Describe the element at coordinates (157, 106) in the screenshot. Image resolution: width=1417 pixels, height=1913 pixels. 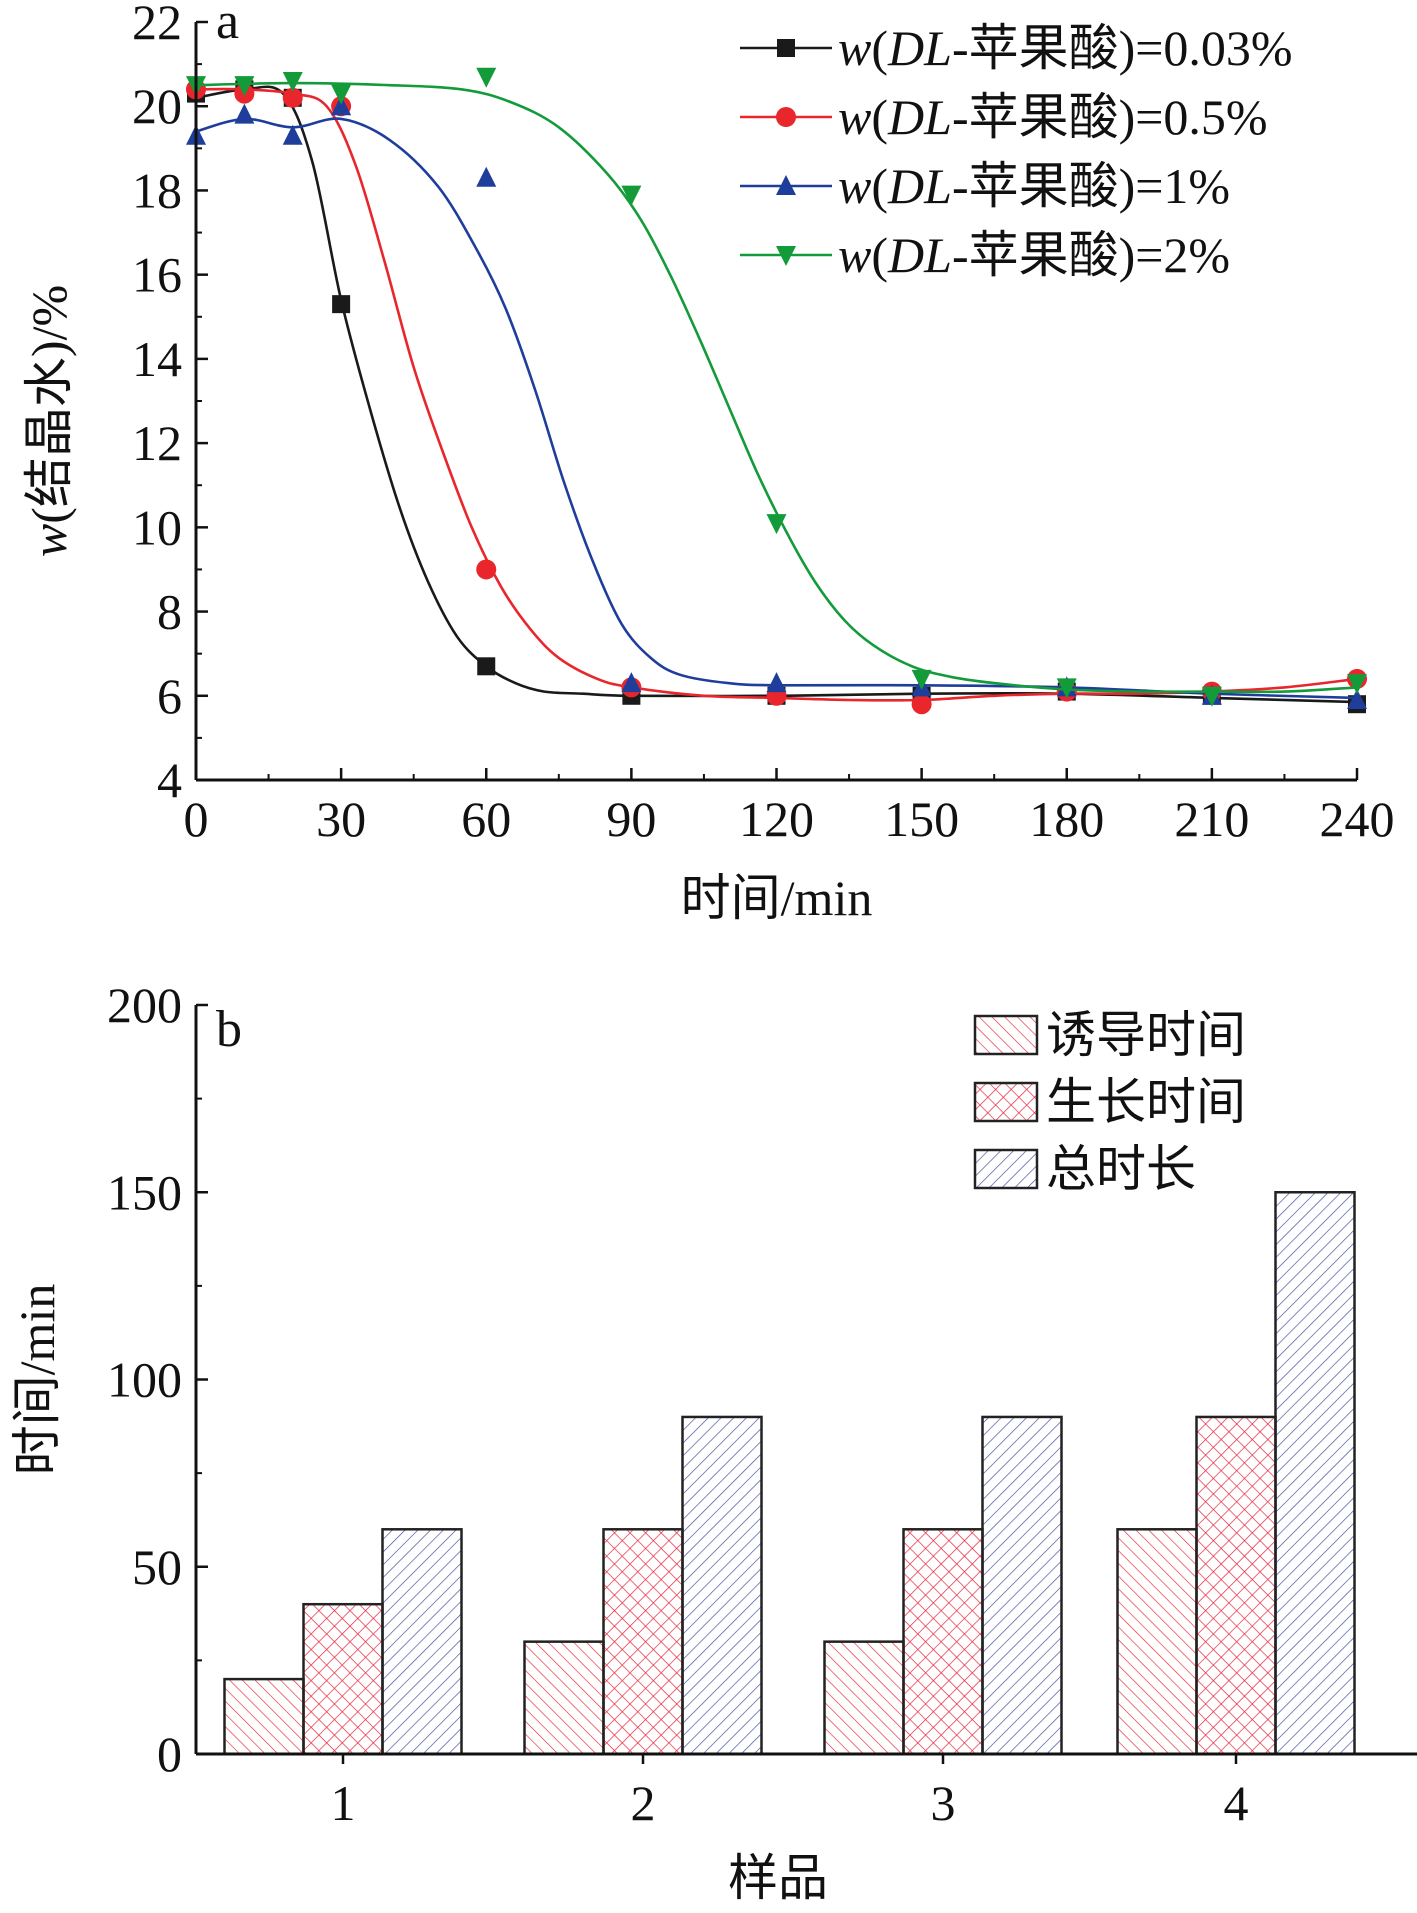
I see `y-tick-label: 20` at that location.